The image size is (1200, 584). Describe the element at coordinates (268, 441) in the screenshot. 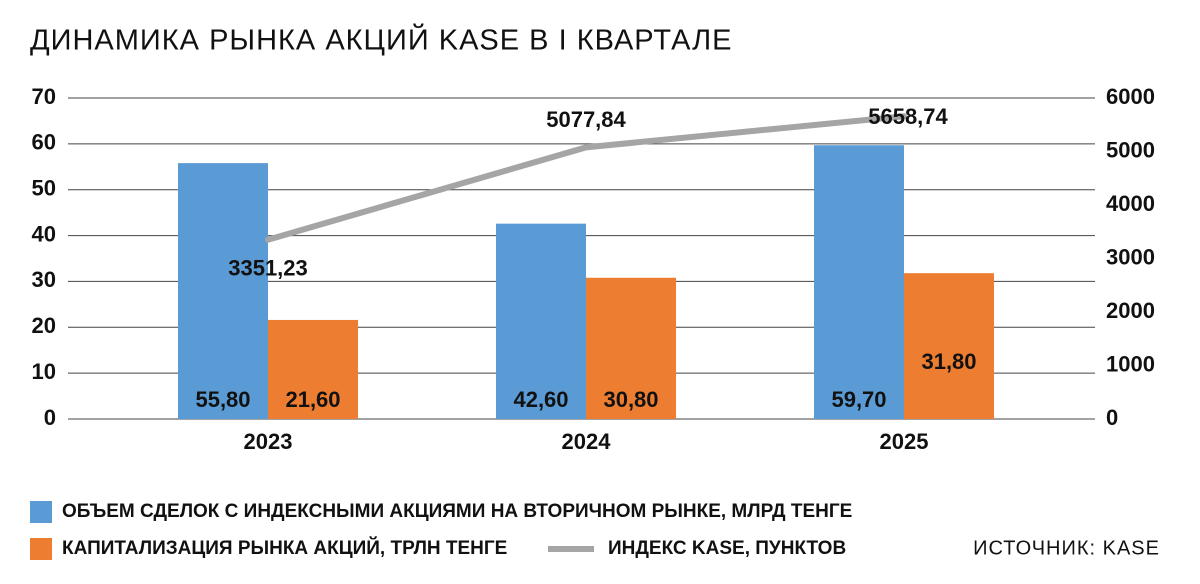

I see `x-tick-label: 2023` at that location.